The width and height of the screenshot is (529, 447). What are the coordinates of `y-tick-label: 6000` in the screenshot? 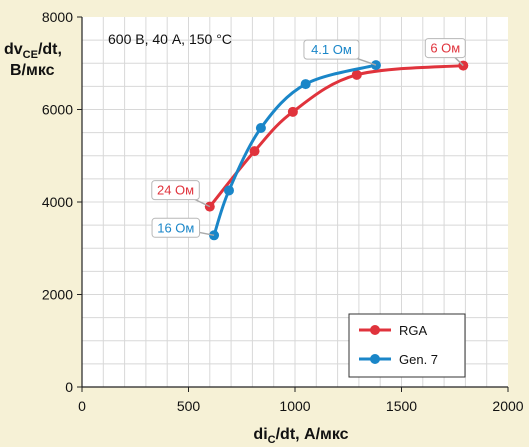 It's located at (57, 110).